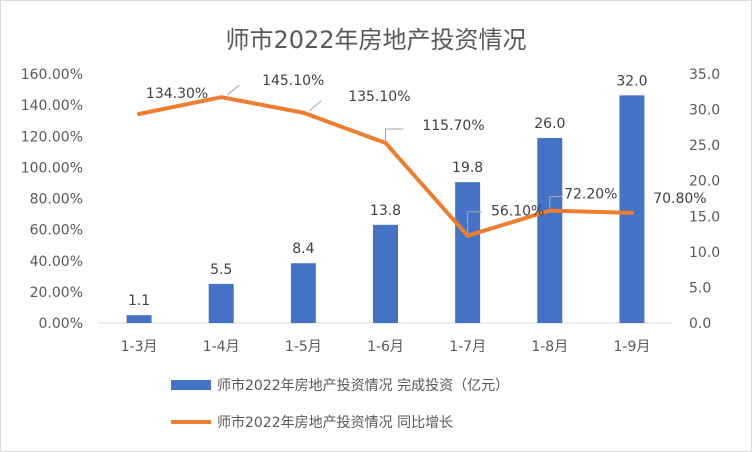  Describe the element at coordinates (453, 126) in the screenshot. I see `line-data-label: 115.70%` at that location.